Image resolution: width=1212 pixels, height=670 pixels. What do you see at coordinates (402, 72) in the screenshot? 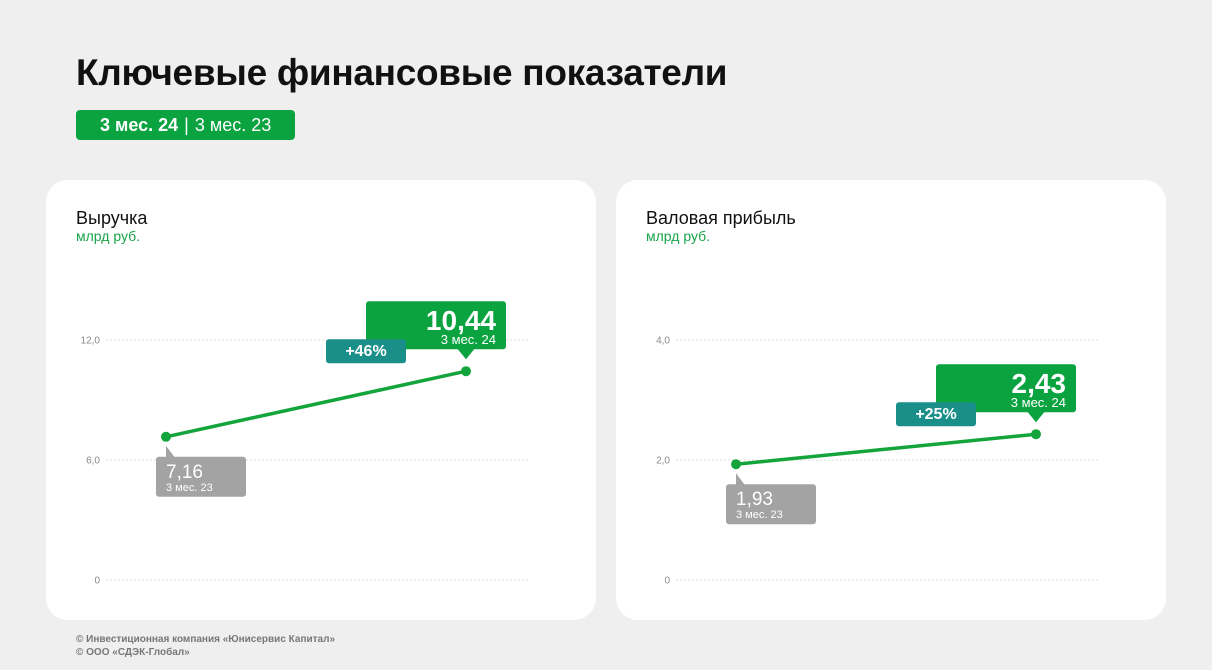
I see `page-title: Ключевые финансовые показатели` at bounding box center [402, 72].